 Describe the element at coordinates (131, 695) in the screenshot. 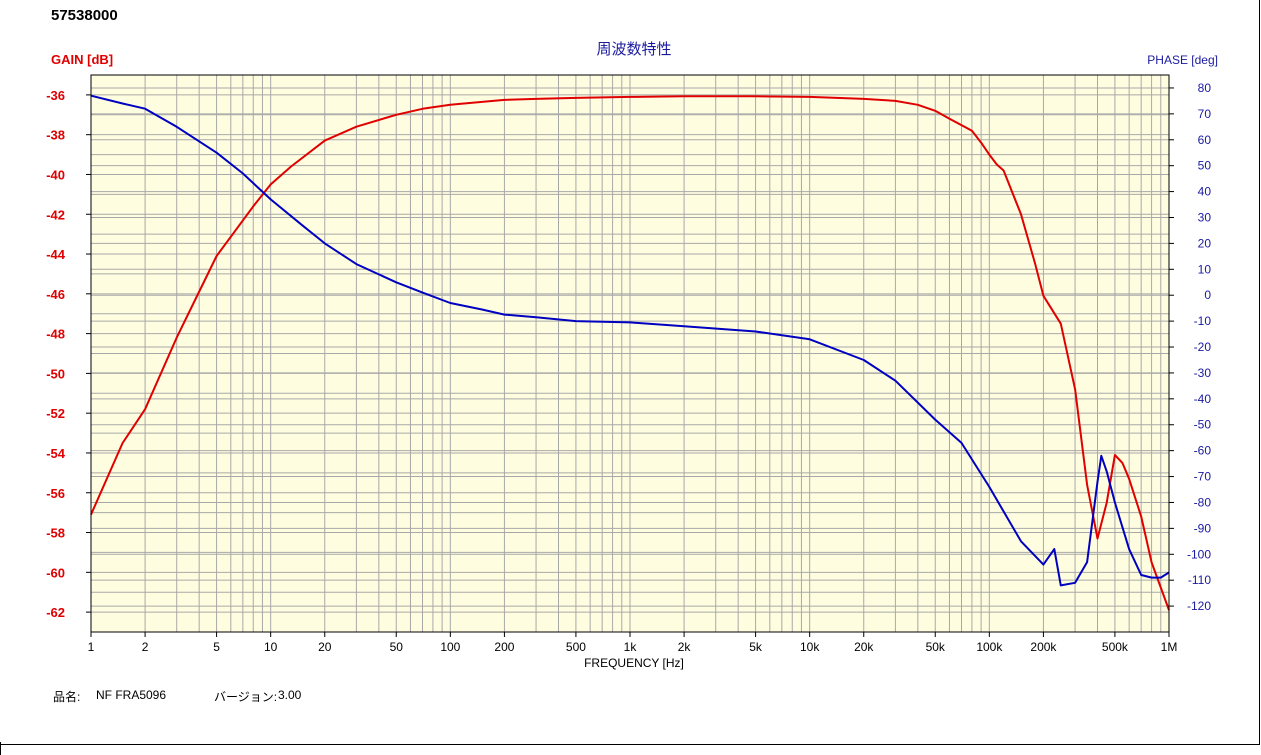

I see `product-value: NF FRA5096` at that location.